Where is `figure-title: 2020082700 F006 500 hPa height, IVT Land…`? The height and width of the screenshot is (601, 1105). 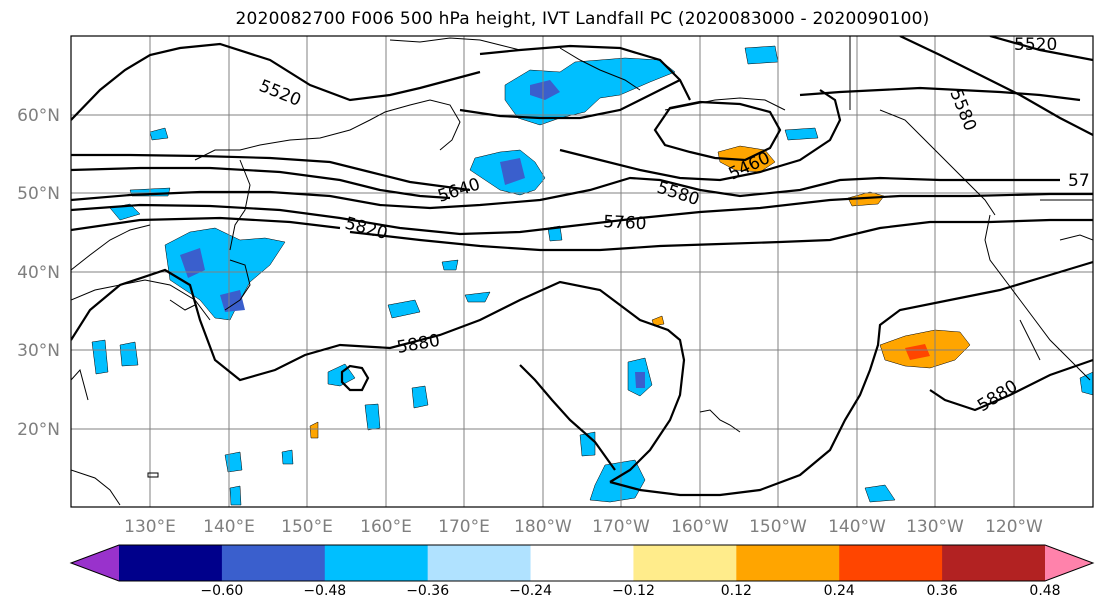 figure-title: 2020082700 F006 500 hPa height, IVT Land… is located at coordinates (582, 19).